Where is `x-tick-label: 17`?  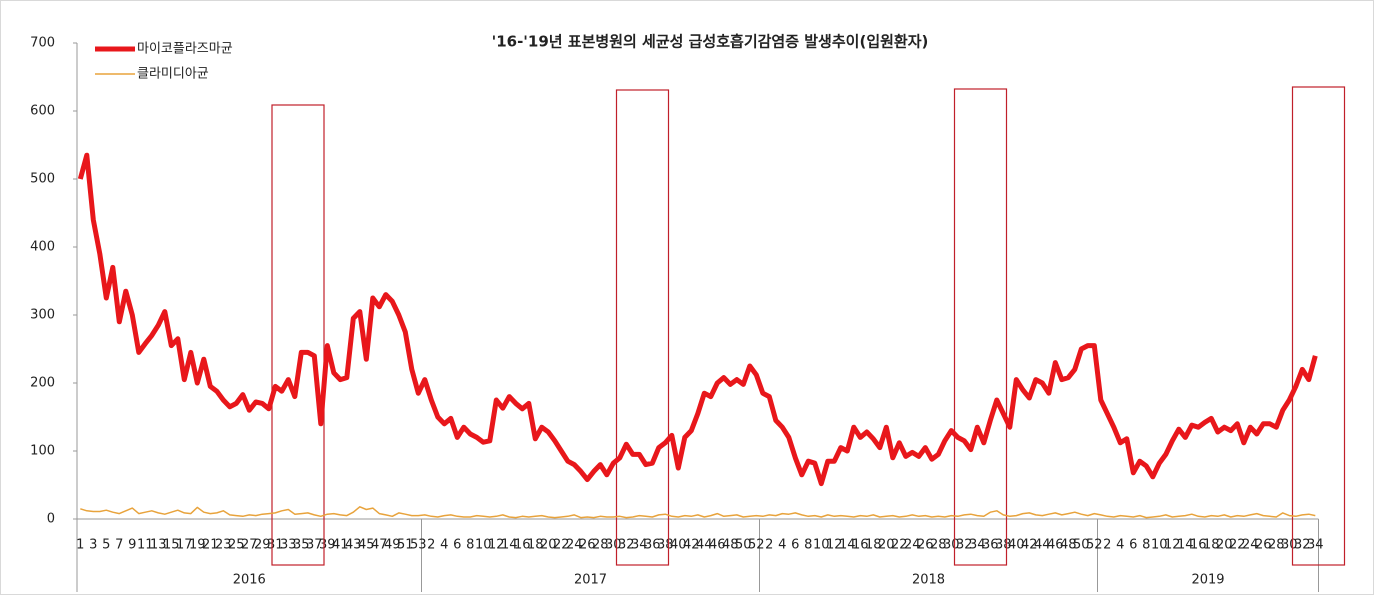
x-tick-label: 17 is located at coordinates (184, 545).